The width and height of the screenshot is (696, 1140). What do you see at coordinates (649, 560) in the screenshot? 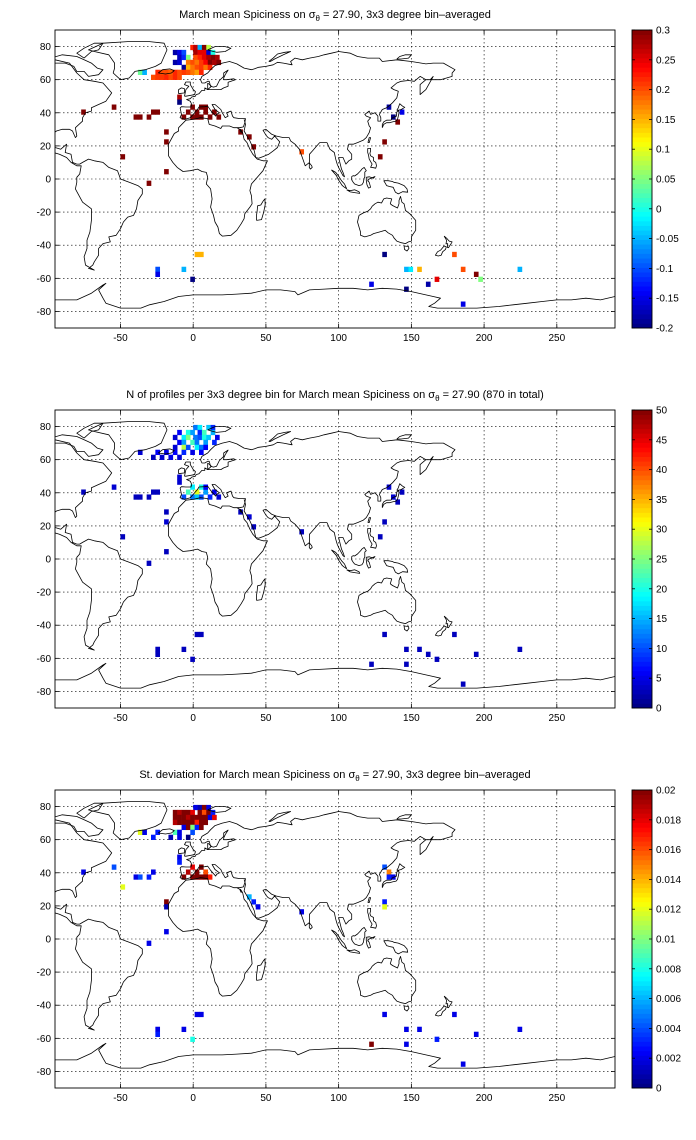
I see `panel-2-colorbar: 0 5 10 15 20 25 30 35 40 45 50` at bounding box center [649, 560].